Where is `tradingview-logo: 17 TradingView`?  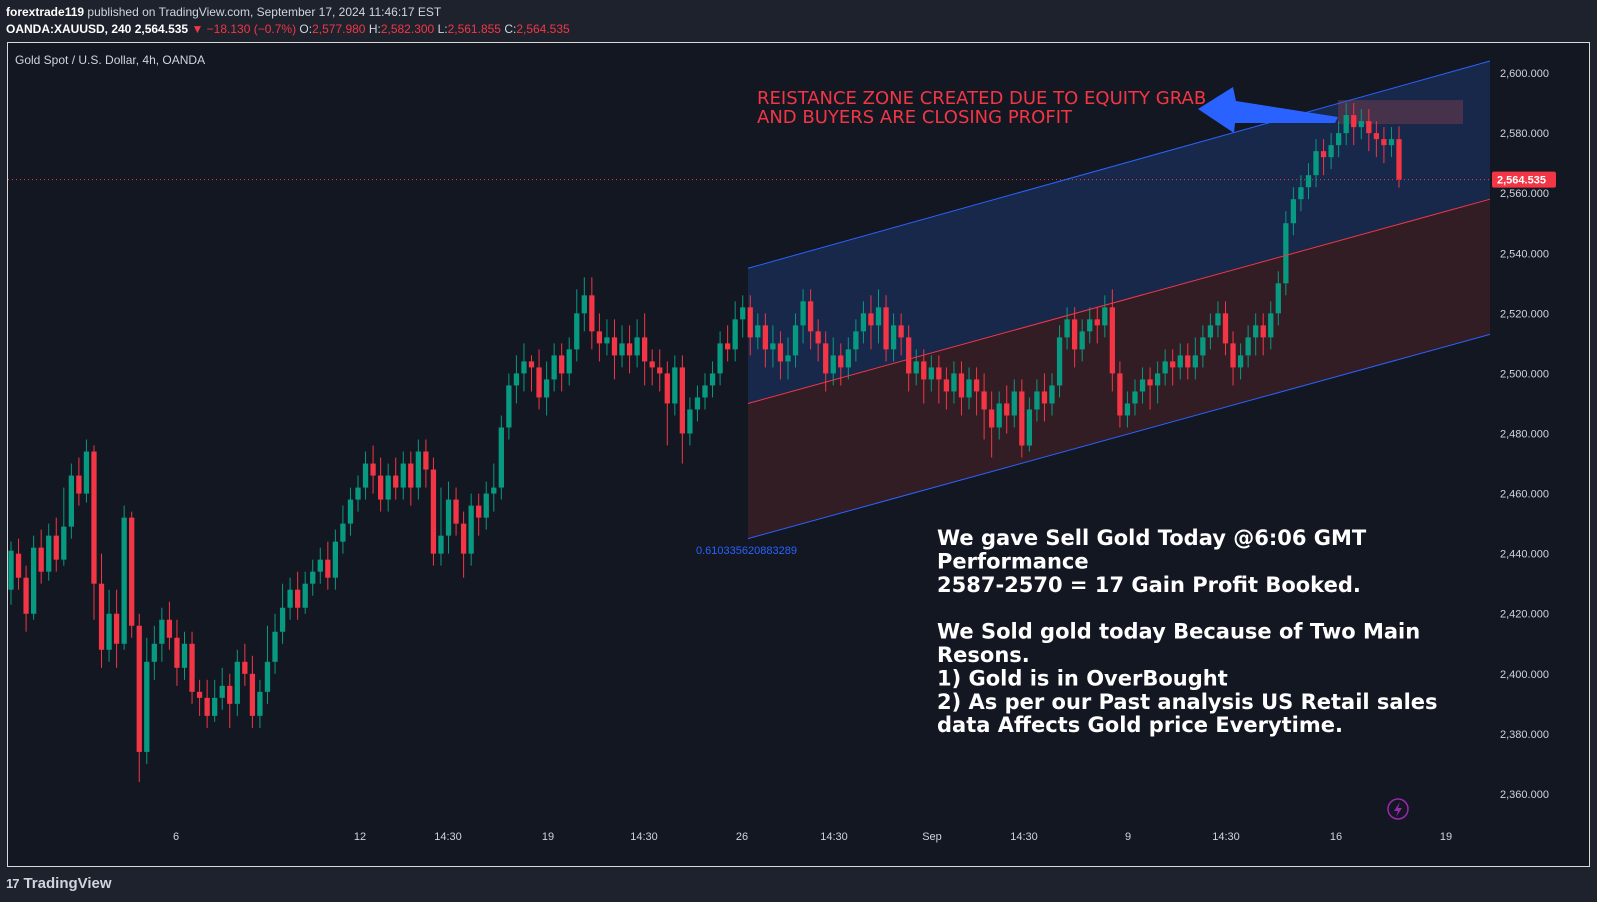
tradingview-logo: 17 TradingView is located at coordinates (59, 883).